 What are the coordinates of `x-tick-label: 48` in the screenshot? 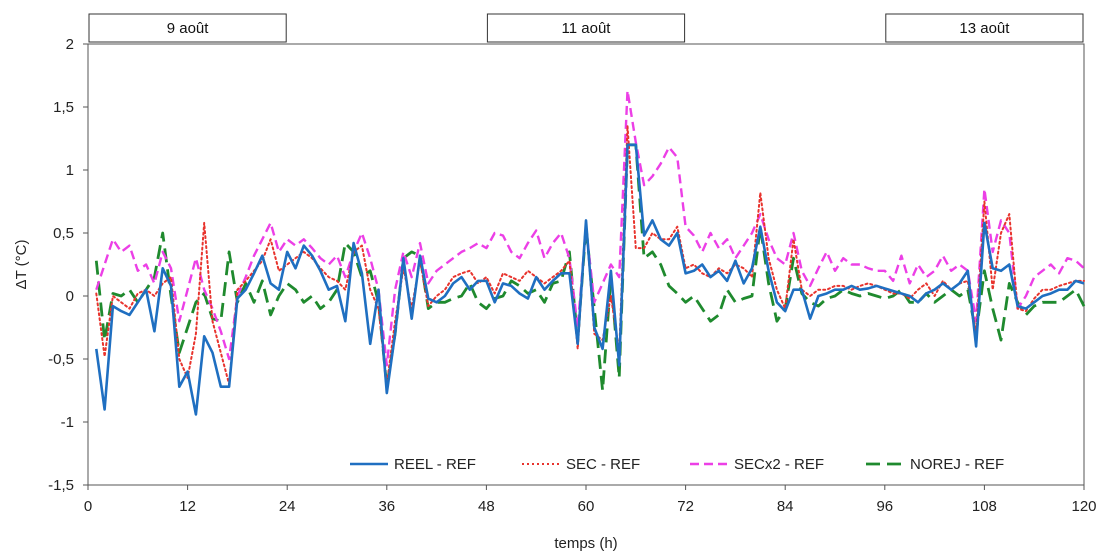 It's located at (486, 506).